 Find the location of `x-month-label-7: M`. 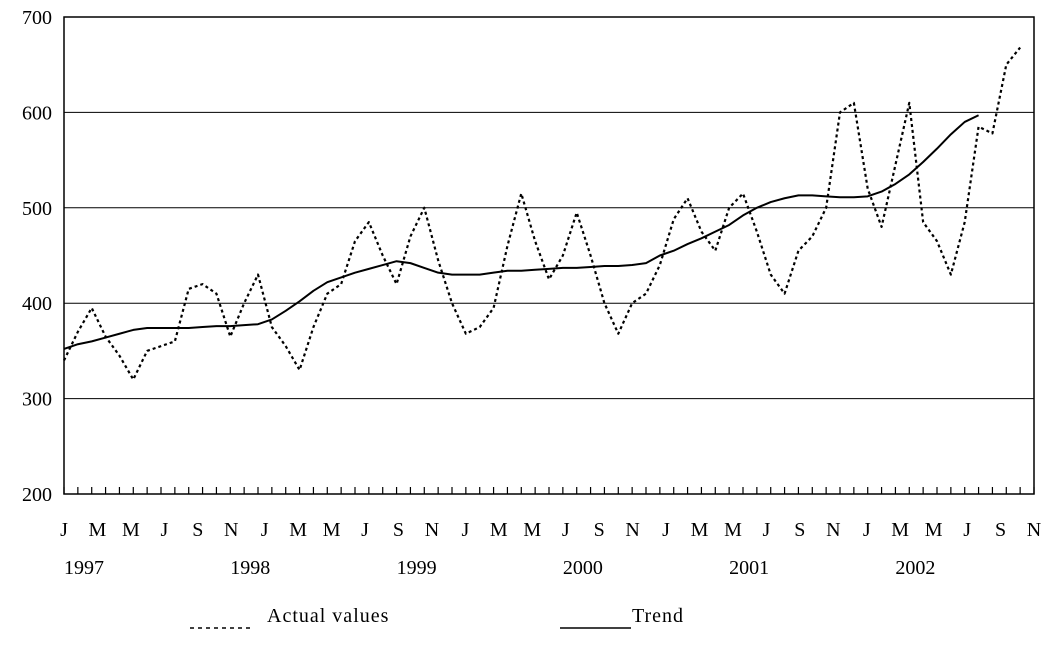

x-month-label-7: M is located at coordinates (298, 530).